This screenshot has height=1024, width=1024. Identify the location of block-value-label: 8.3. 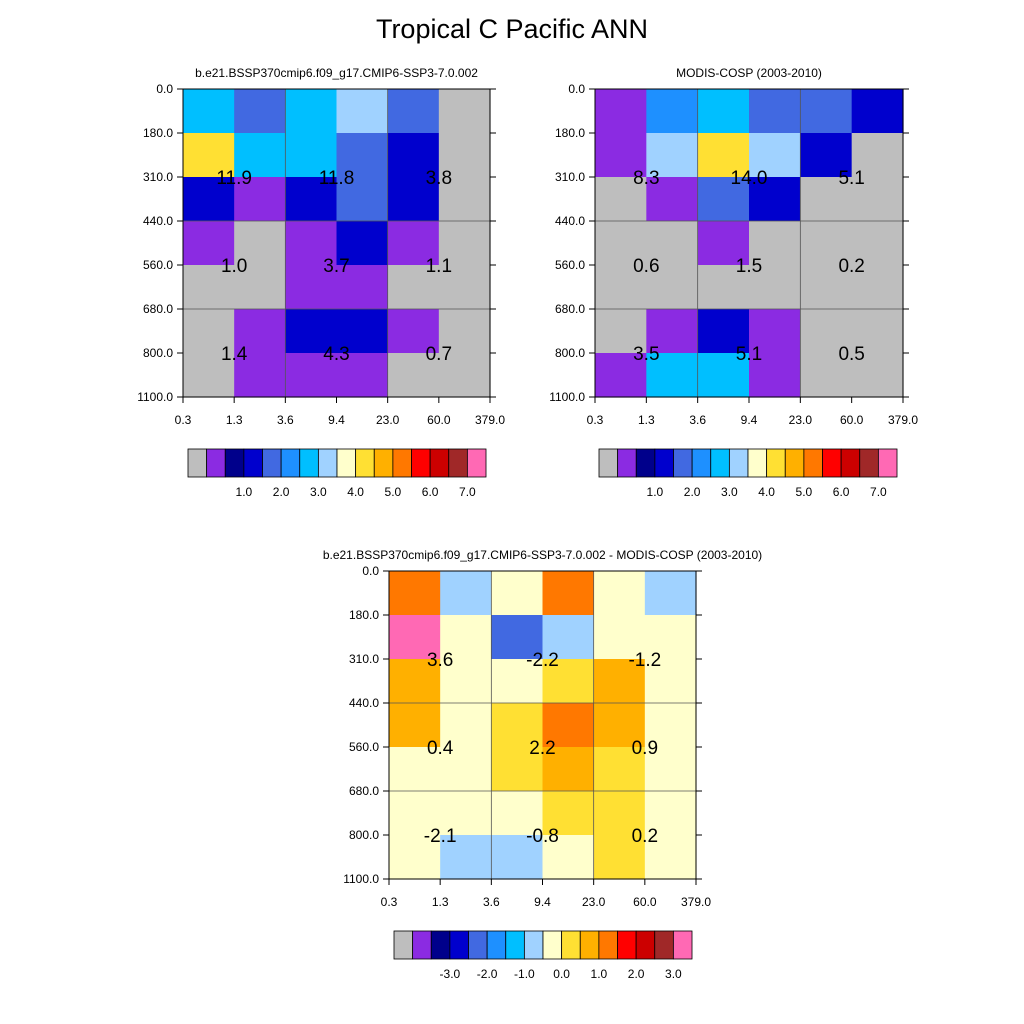
(646, 178).